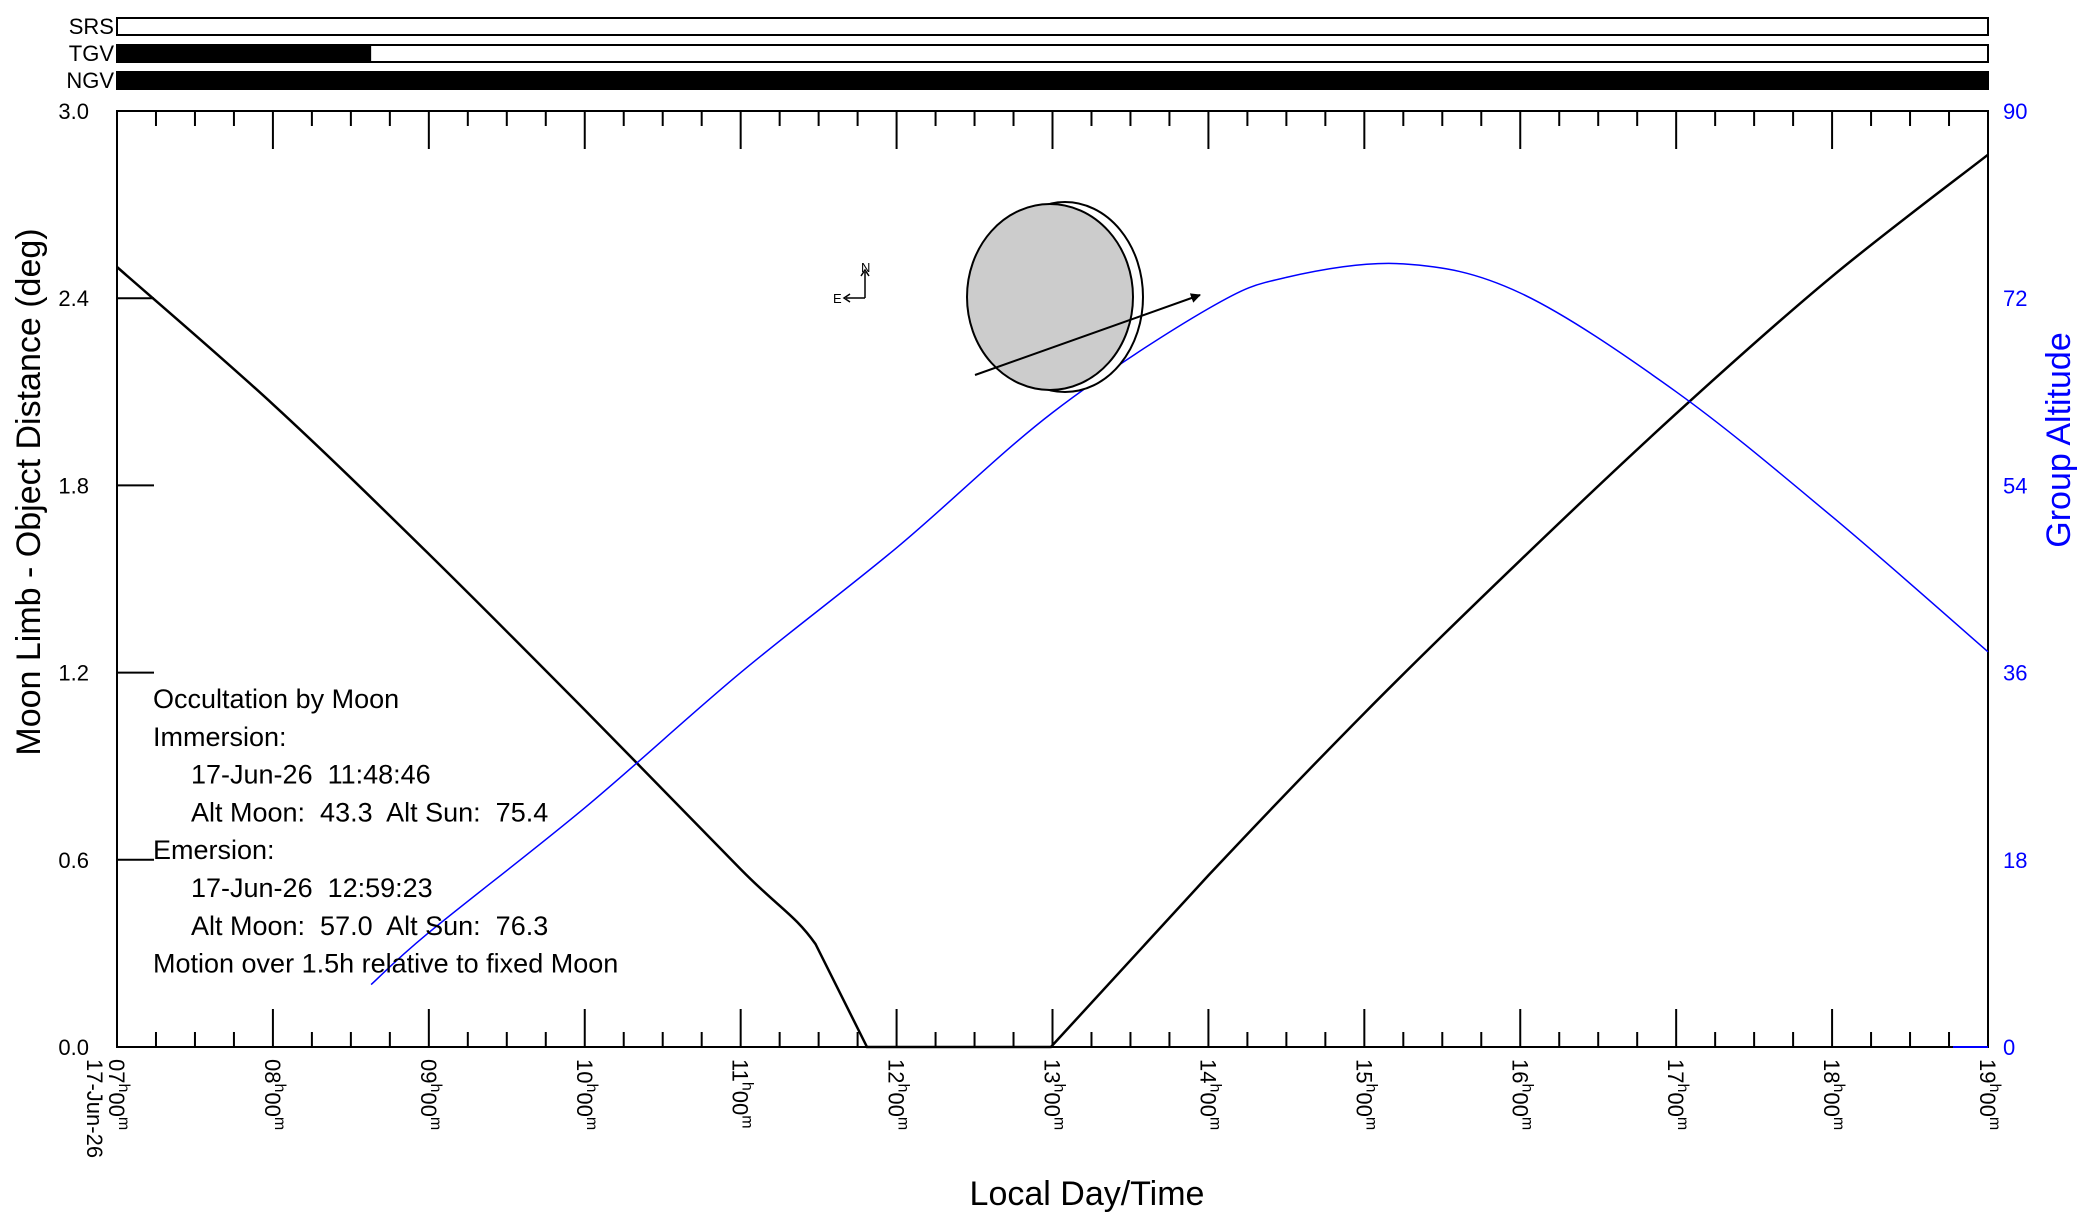 Image resolution: width=2078 pixels, height=1212 pixels. Describe the element at coordinates (73, 860) in the screenshot. I see `y-left-tick-label: 0.6` at that location.